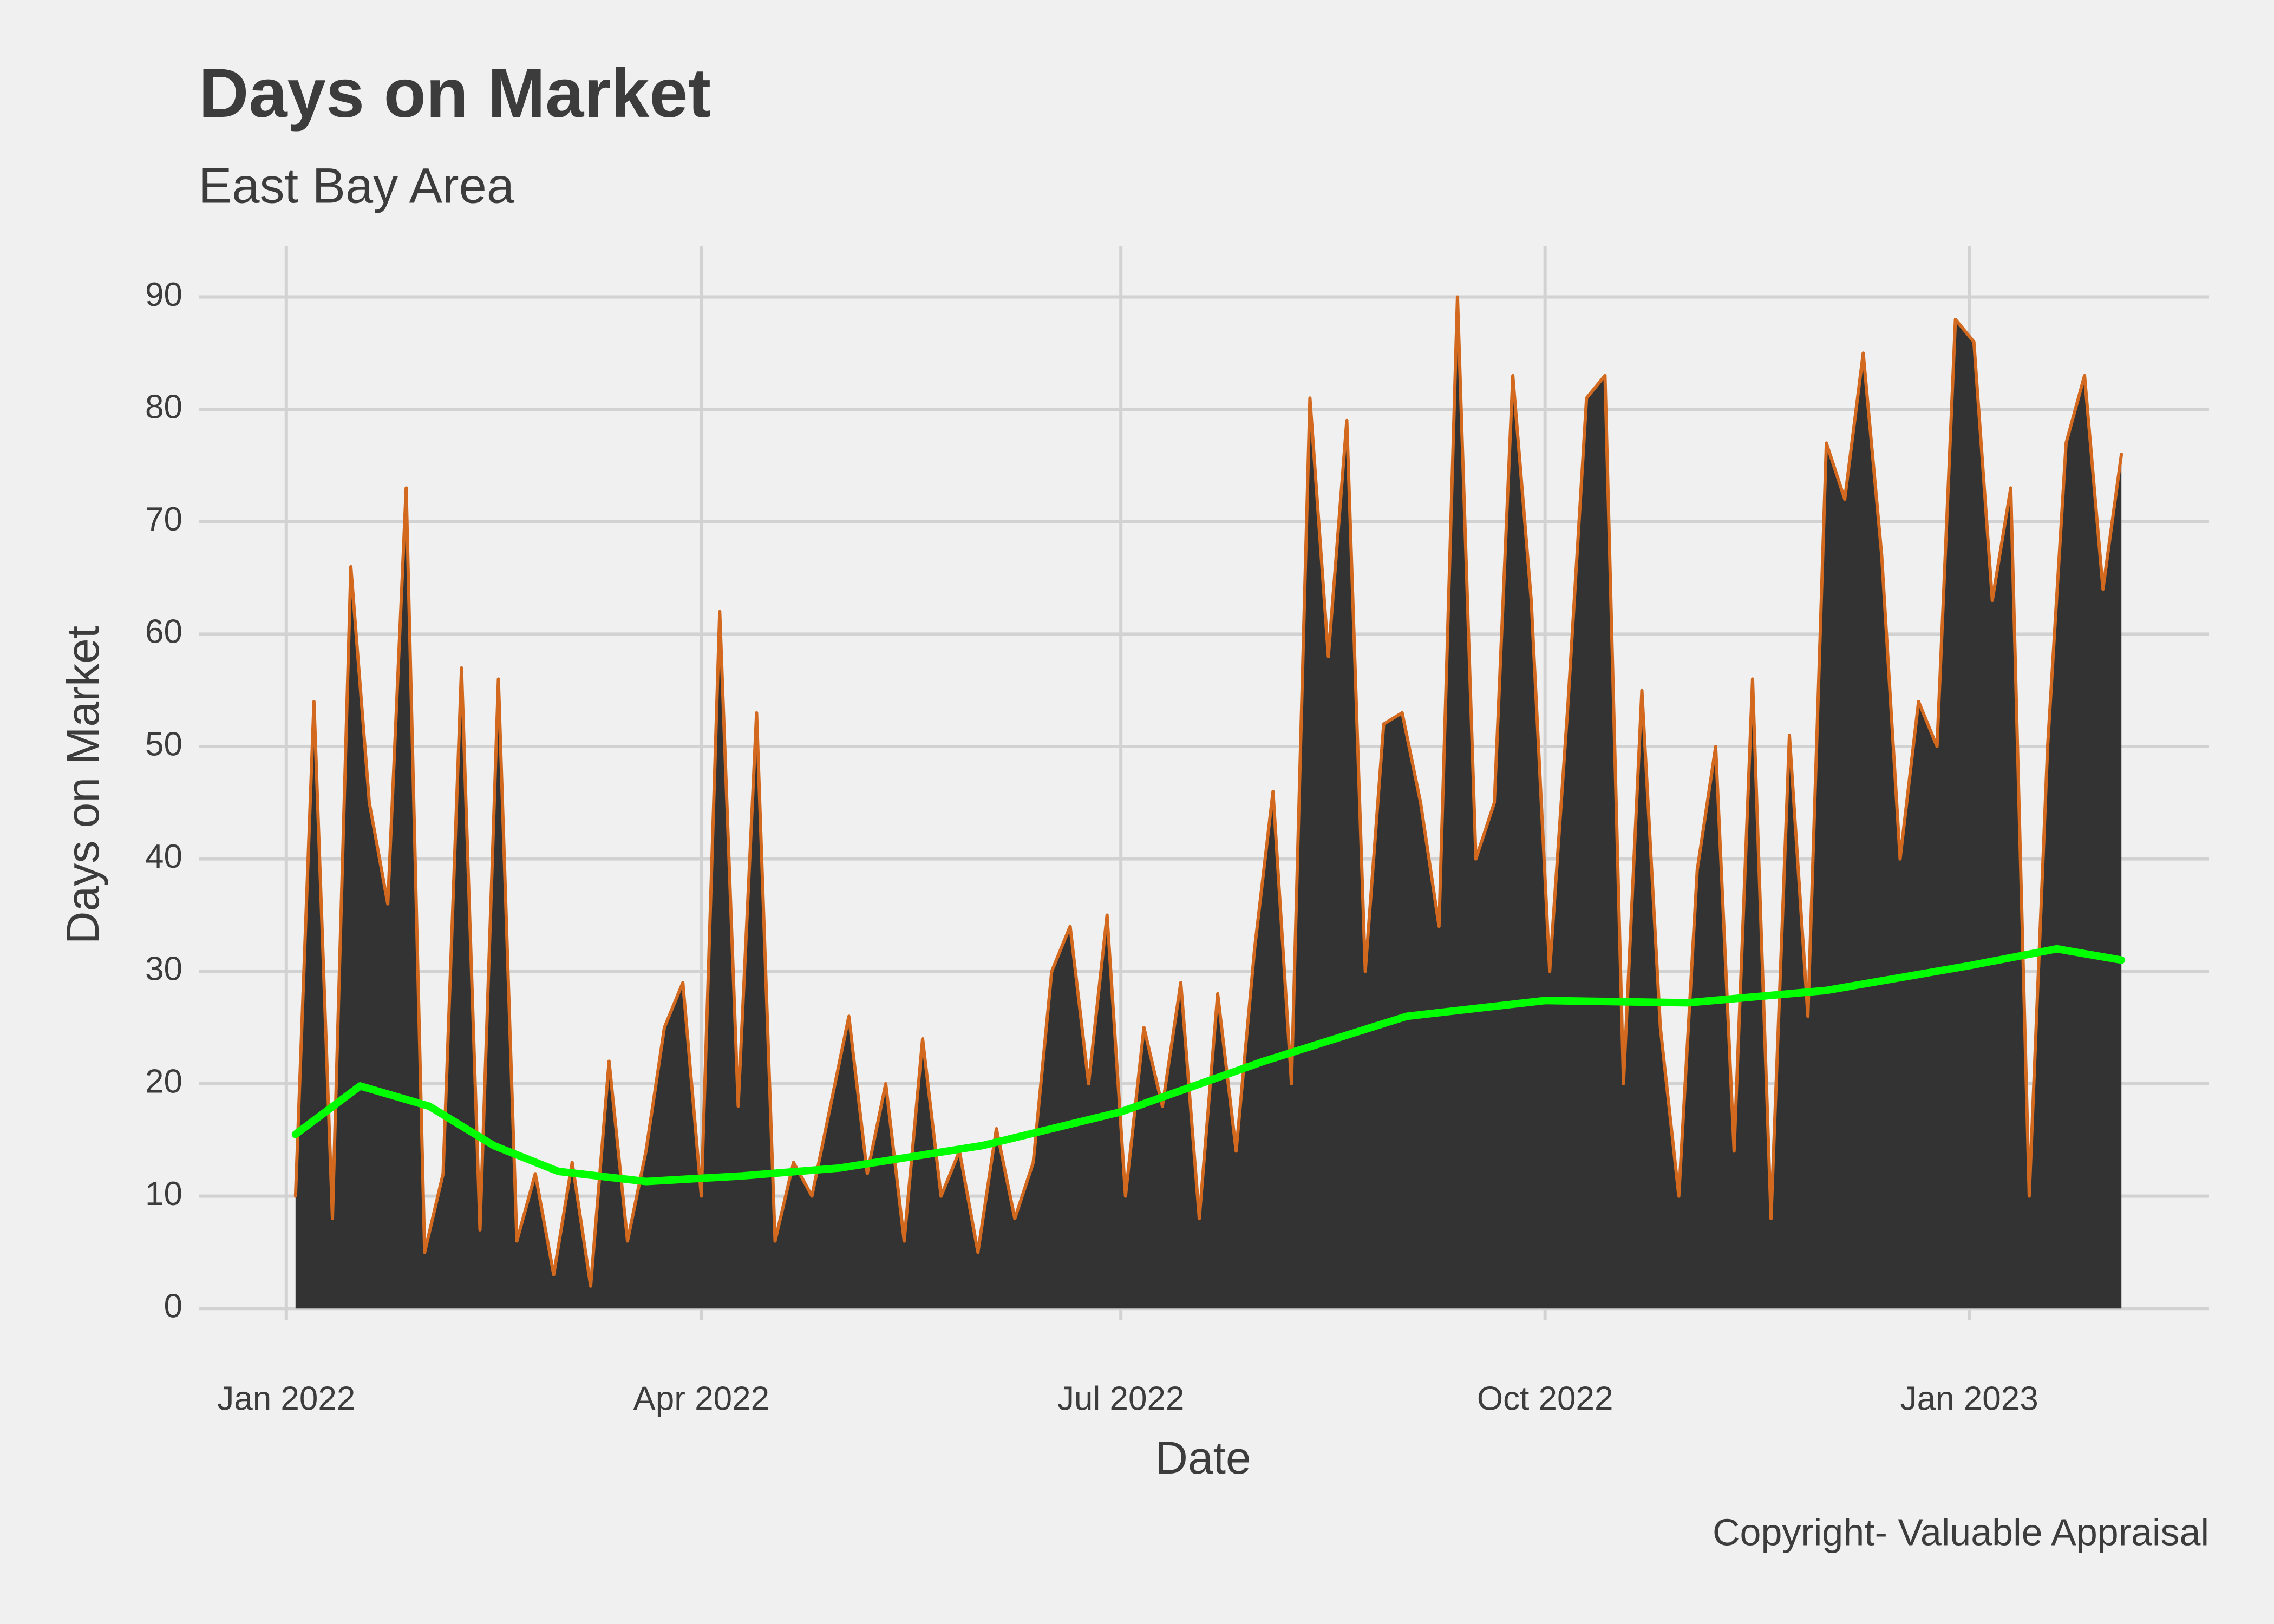 The image size is (2274, 1624). Describe the element at coordinates (164, 632) in the screenshot. I see `y-tick-label: 60` at that location.